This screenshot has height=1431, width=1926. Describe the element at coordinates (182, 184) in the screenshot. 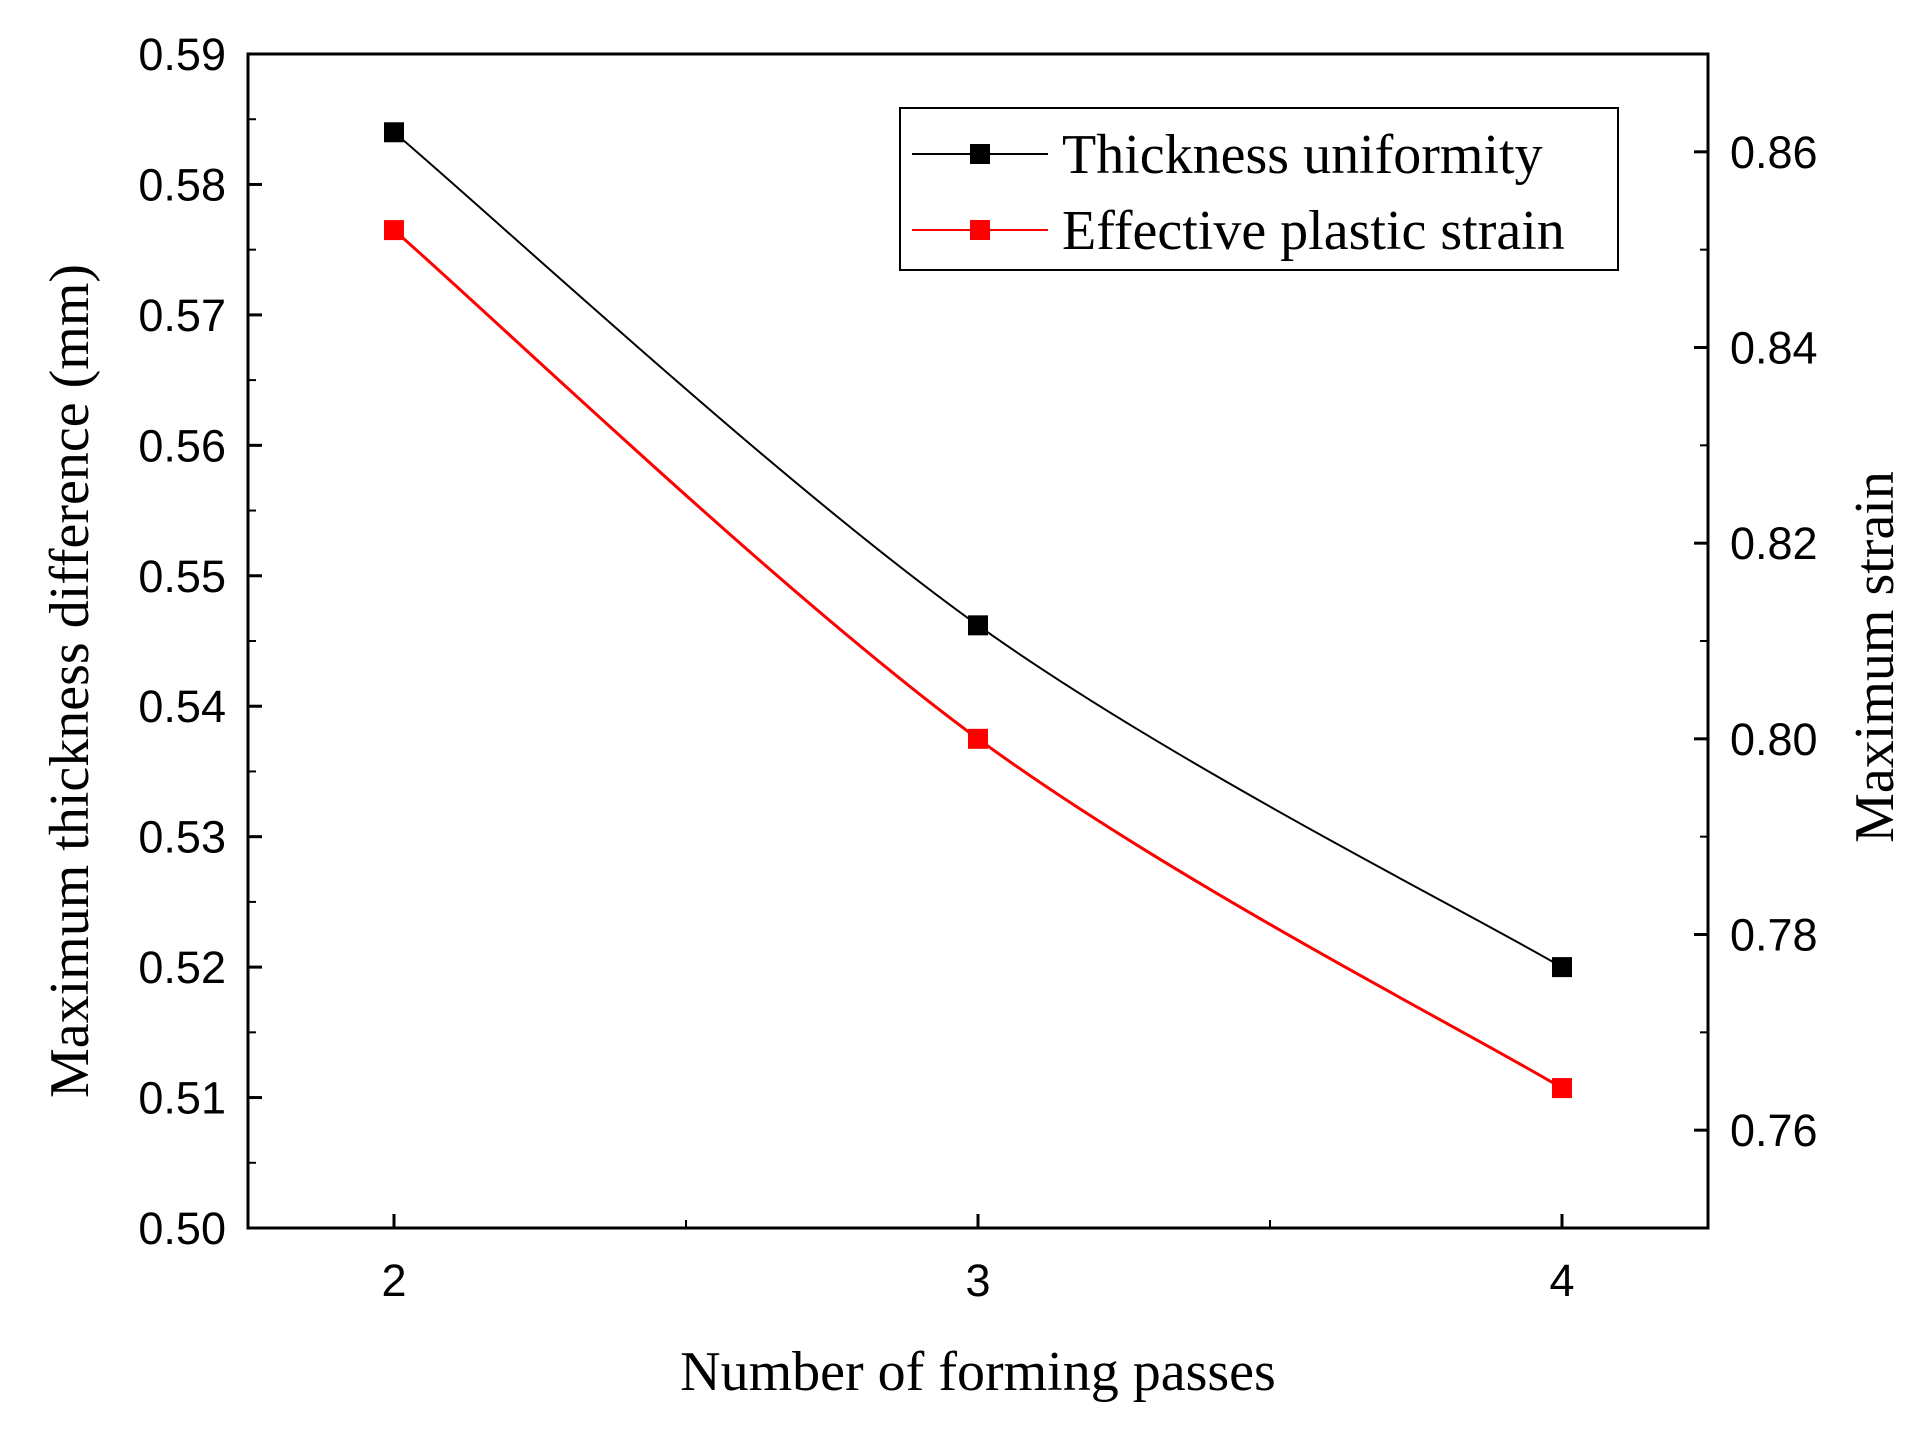

I see `y-tick-label: 0.58` at that location.